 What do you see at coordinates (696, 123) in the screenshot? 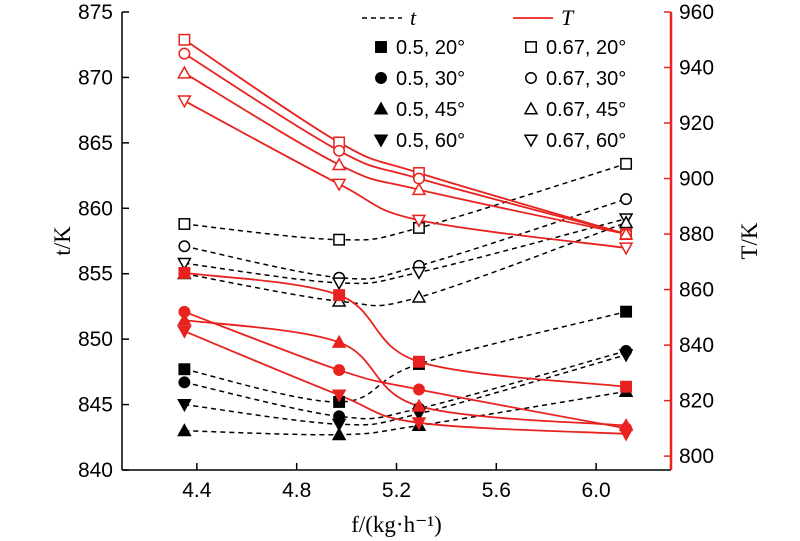
I see `right-y-tick-label: 920` at bounding box center [696, 123].